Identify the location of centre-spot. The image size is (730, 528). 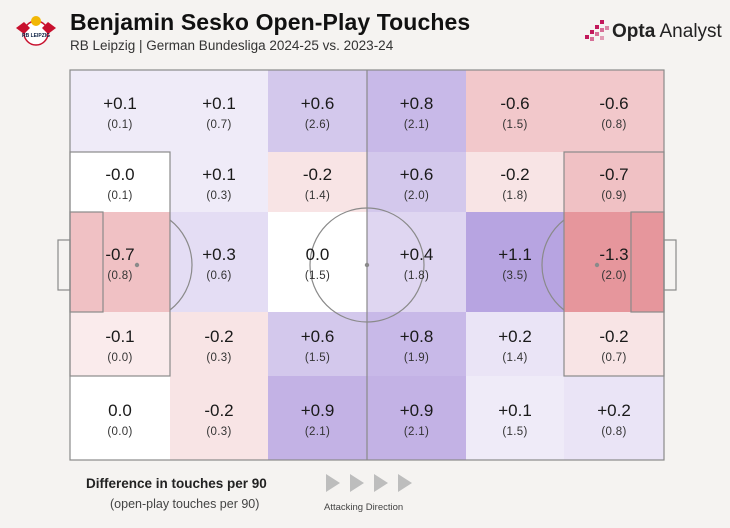
(367, 265).